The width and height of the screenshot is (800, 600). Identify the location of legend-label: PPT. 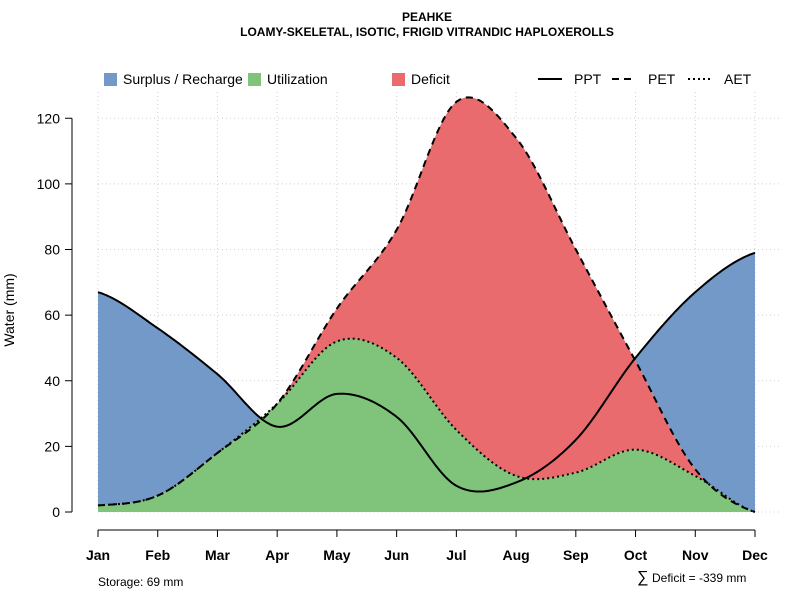
(588, 79).